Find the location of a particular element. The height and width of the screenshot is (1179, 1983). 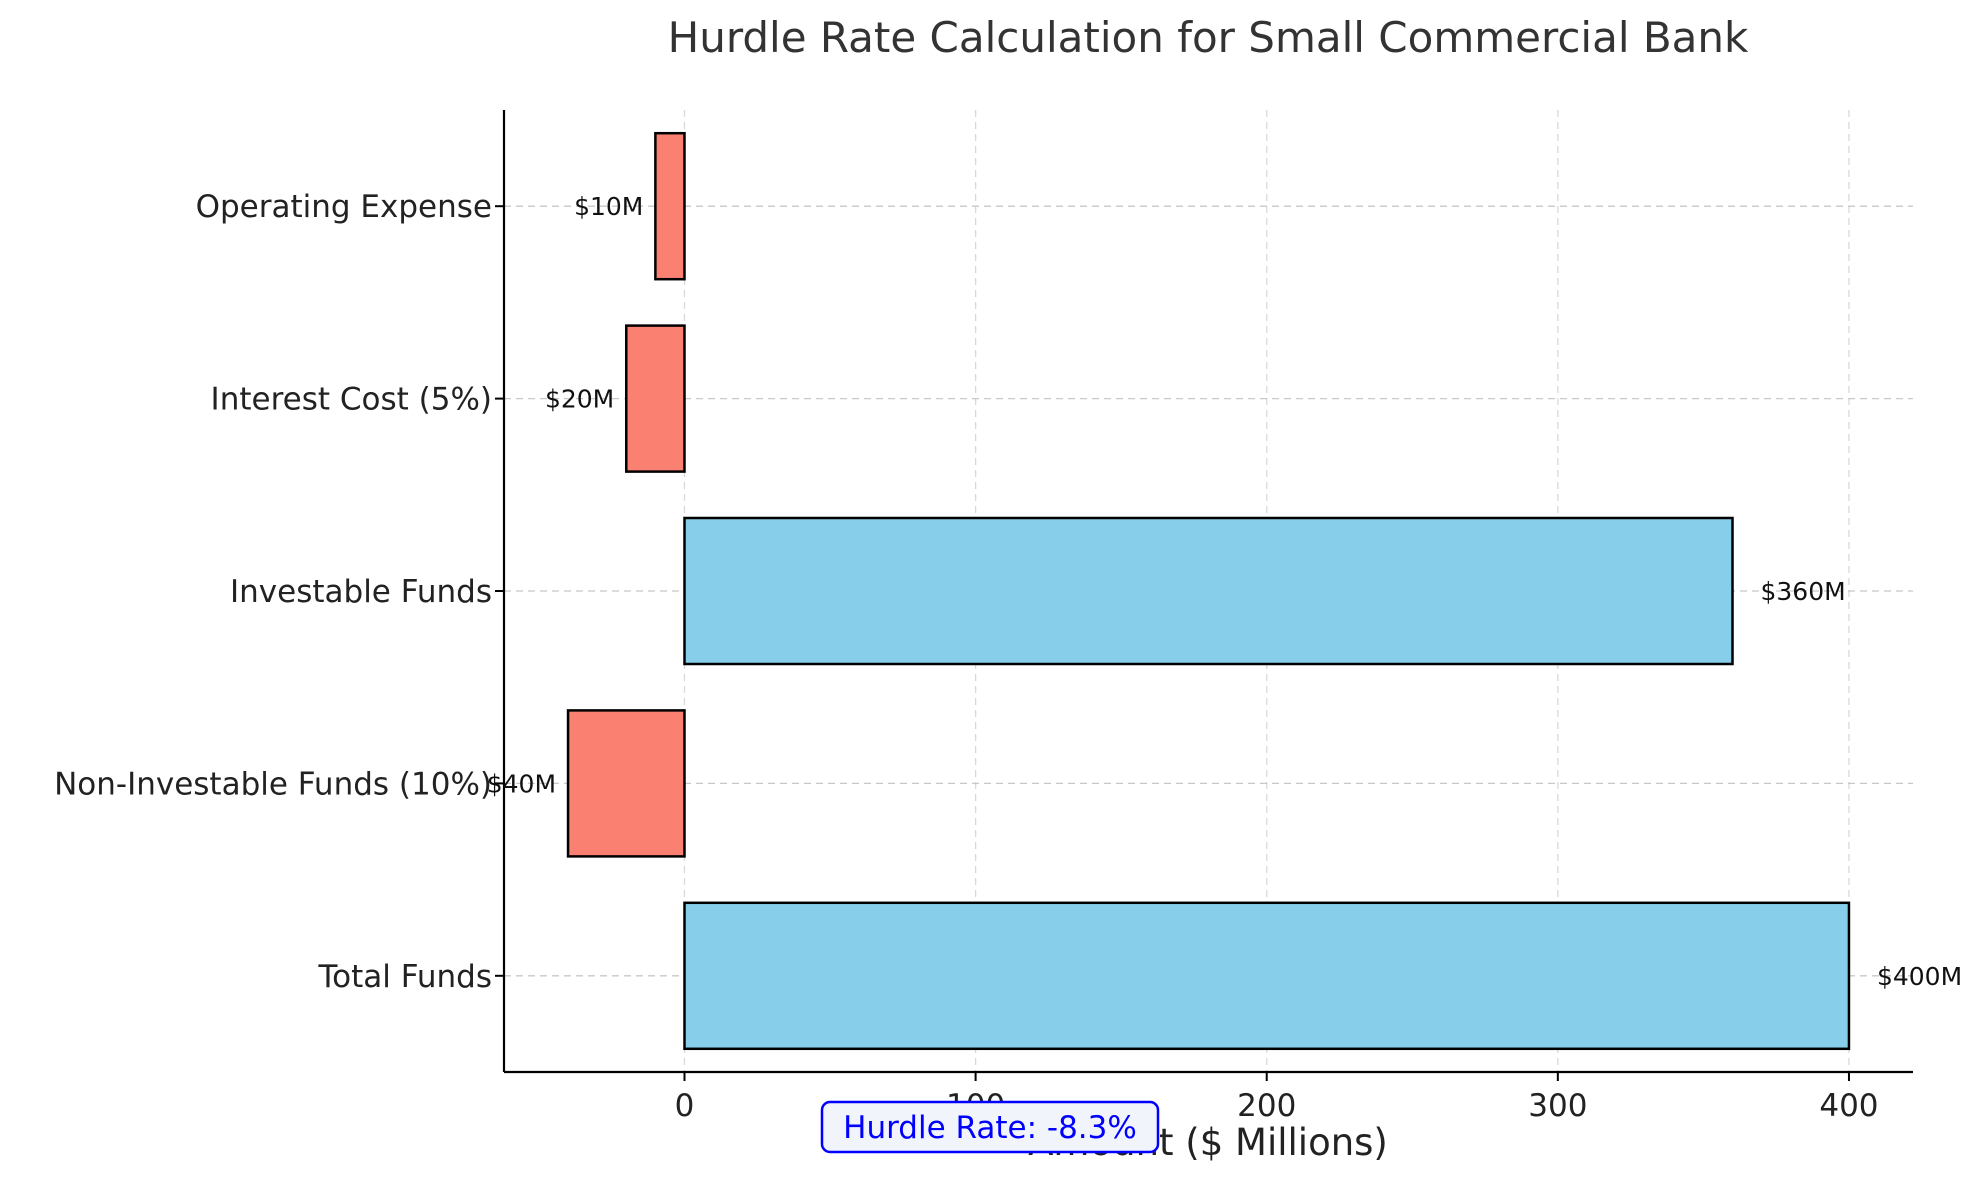

data-label: $360M is located at coordinates (1803, 591).